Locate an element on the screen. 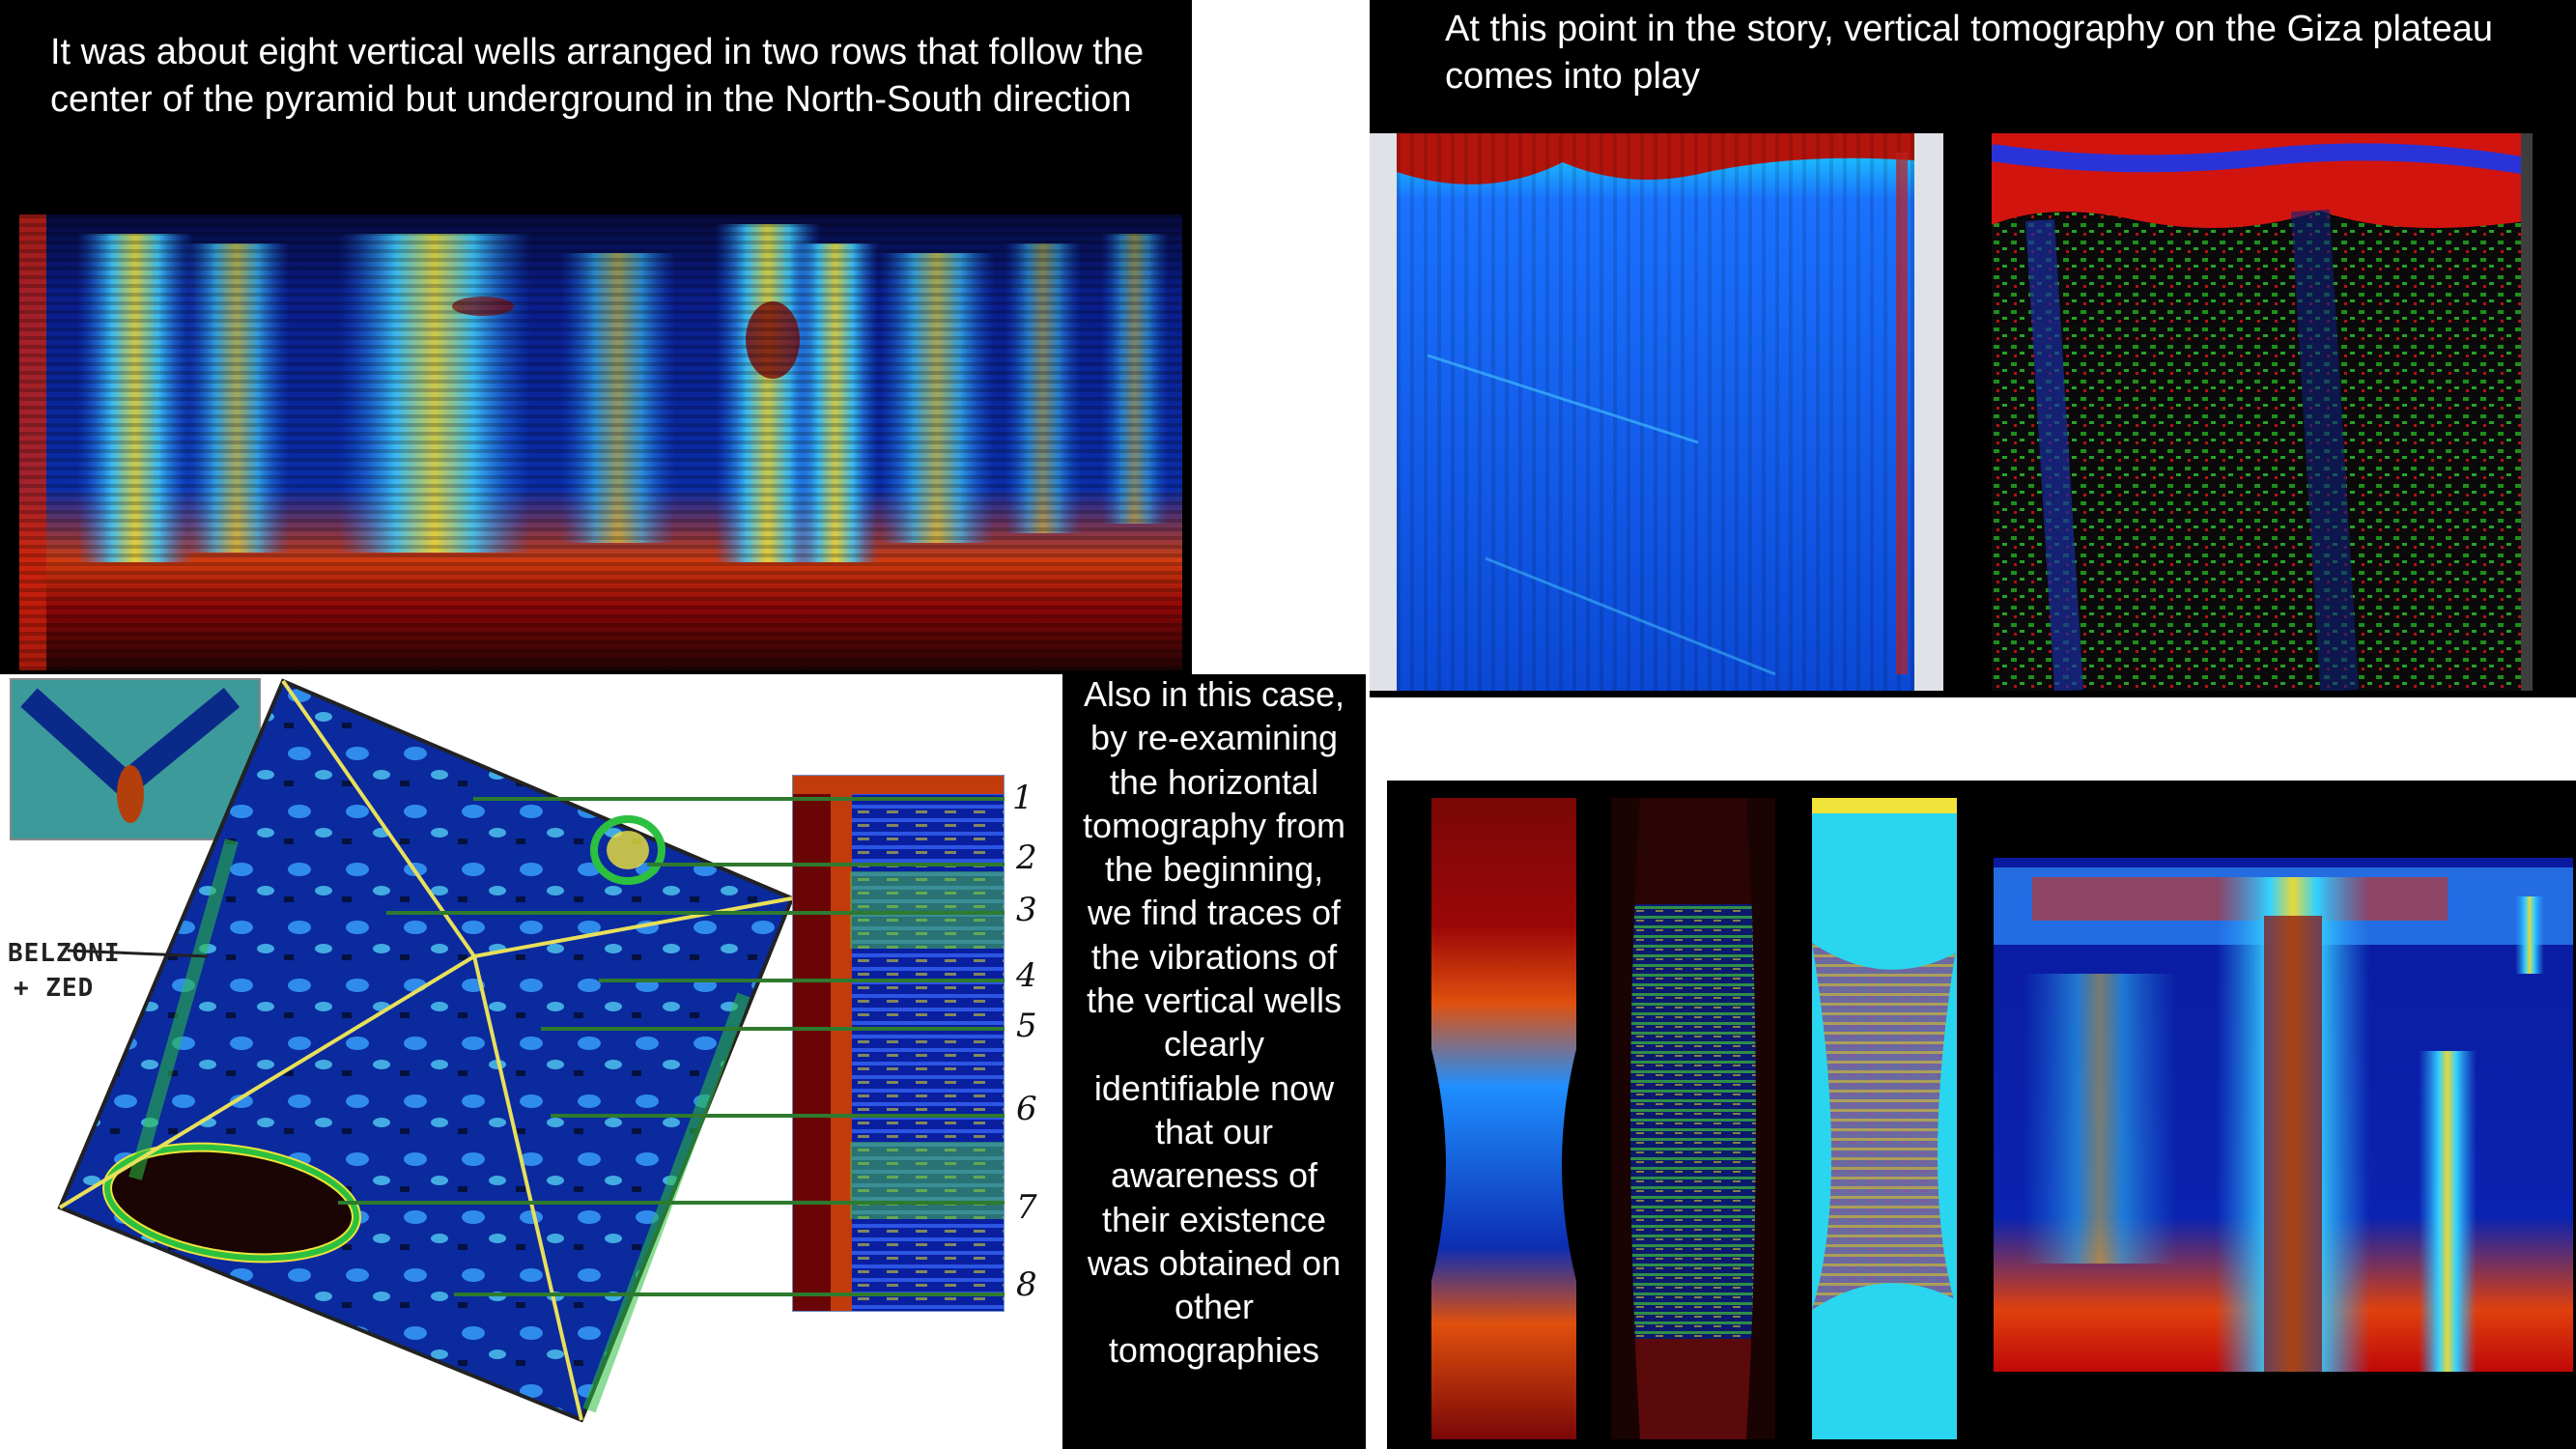  middle-caption-line: by re-examining is located at coordinates (1214, 738).